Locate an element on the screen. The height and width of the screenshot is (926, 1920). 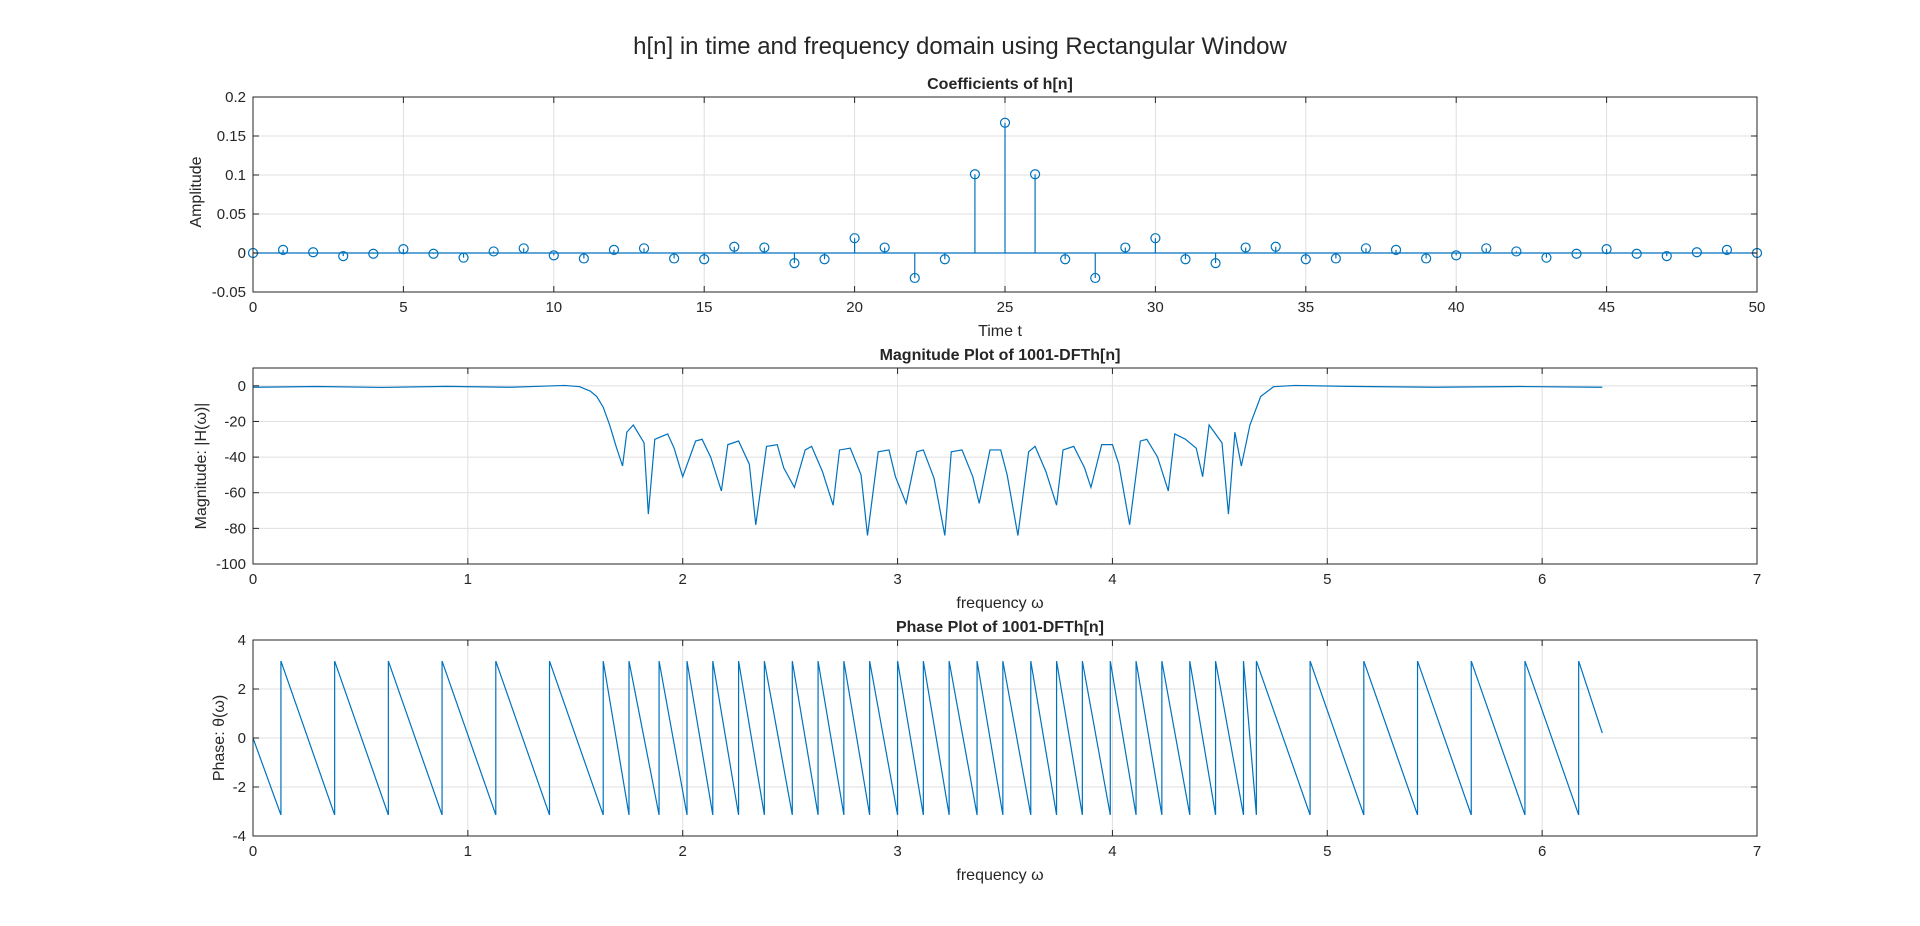
x-tick-label: 25 is located at coordinates (1005, 307).